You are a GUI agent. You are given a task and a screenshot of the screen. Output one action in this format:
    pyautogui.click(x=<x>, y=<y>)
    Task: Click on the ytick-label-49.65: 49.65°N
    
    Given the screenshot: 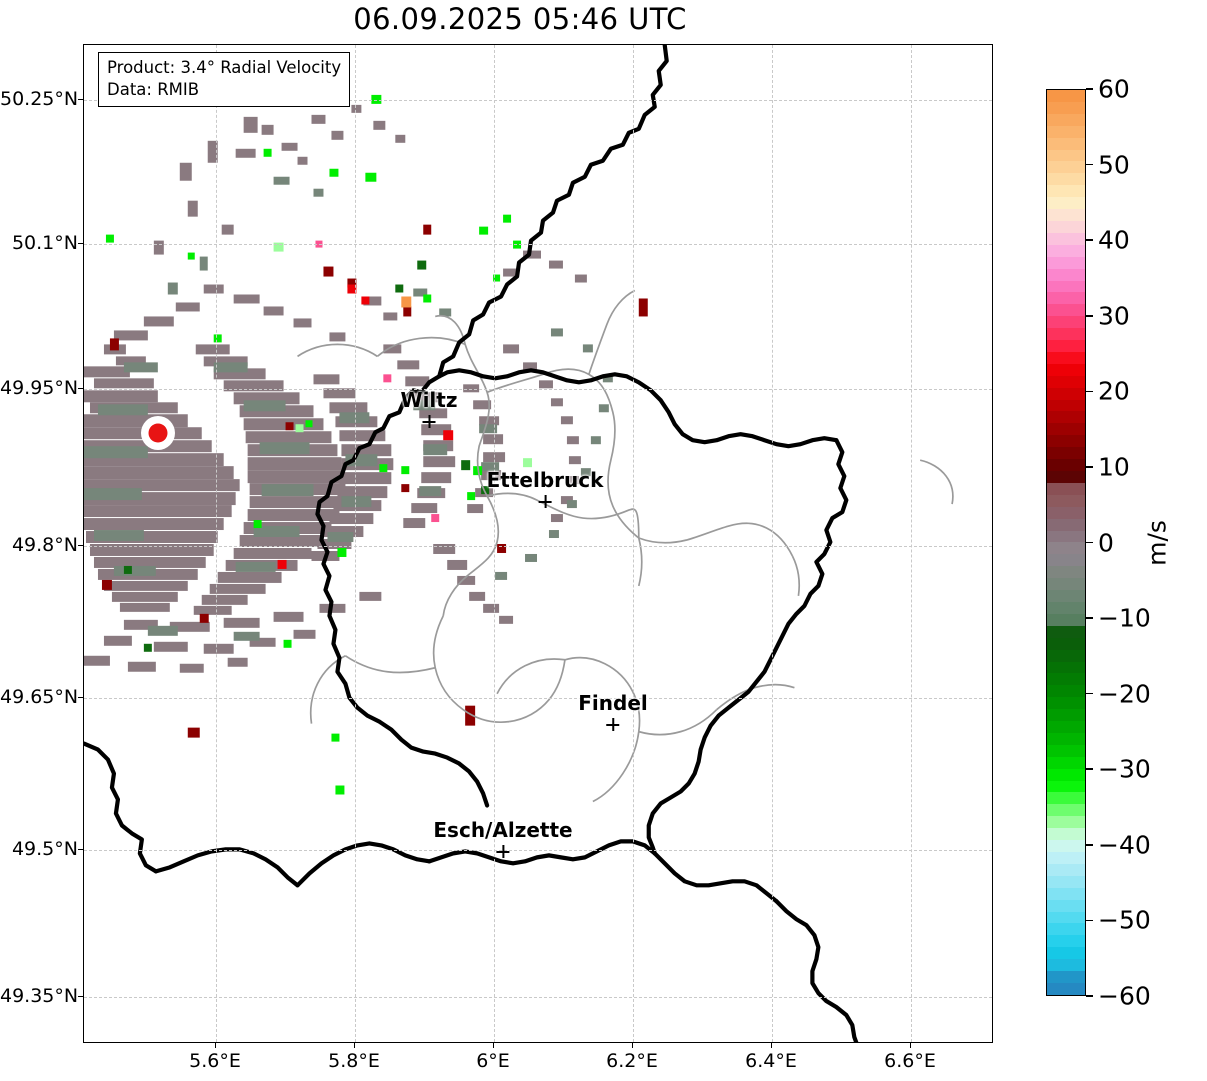 What is the action you would take?
    pyautogui.click(x=39, y=697)
    